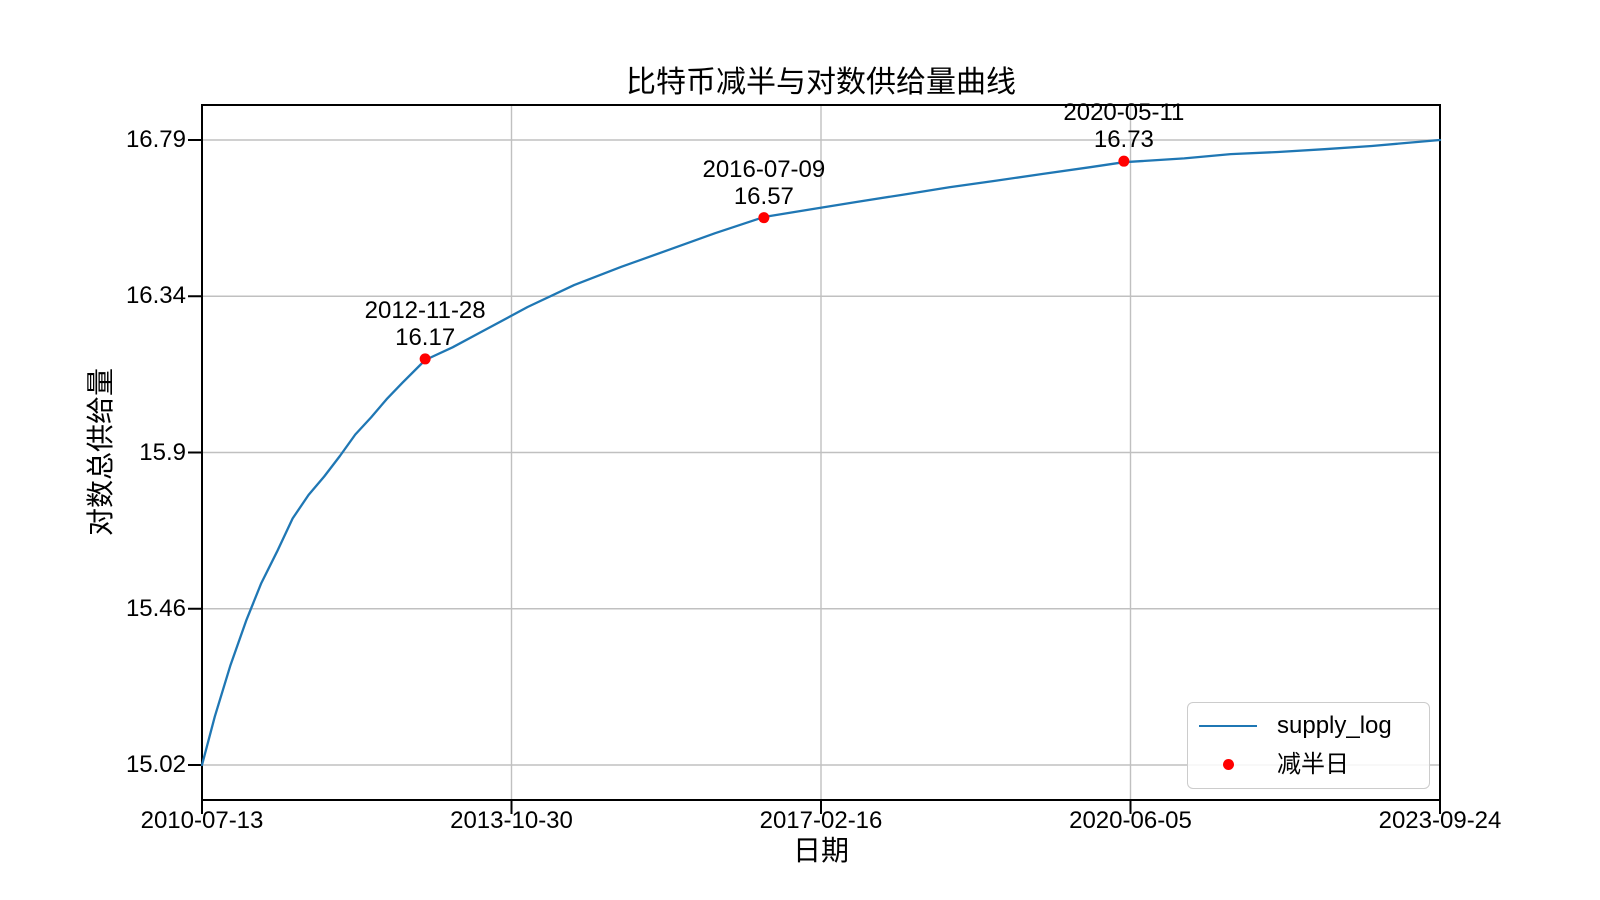 The width and height of the screenshot is (1600, 900). I want to click on legend: supply_log 减半日, so click(1308, 745).